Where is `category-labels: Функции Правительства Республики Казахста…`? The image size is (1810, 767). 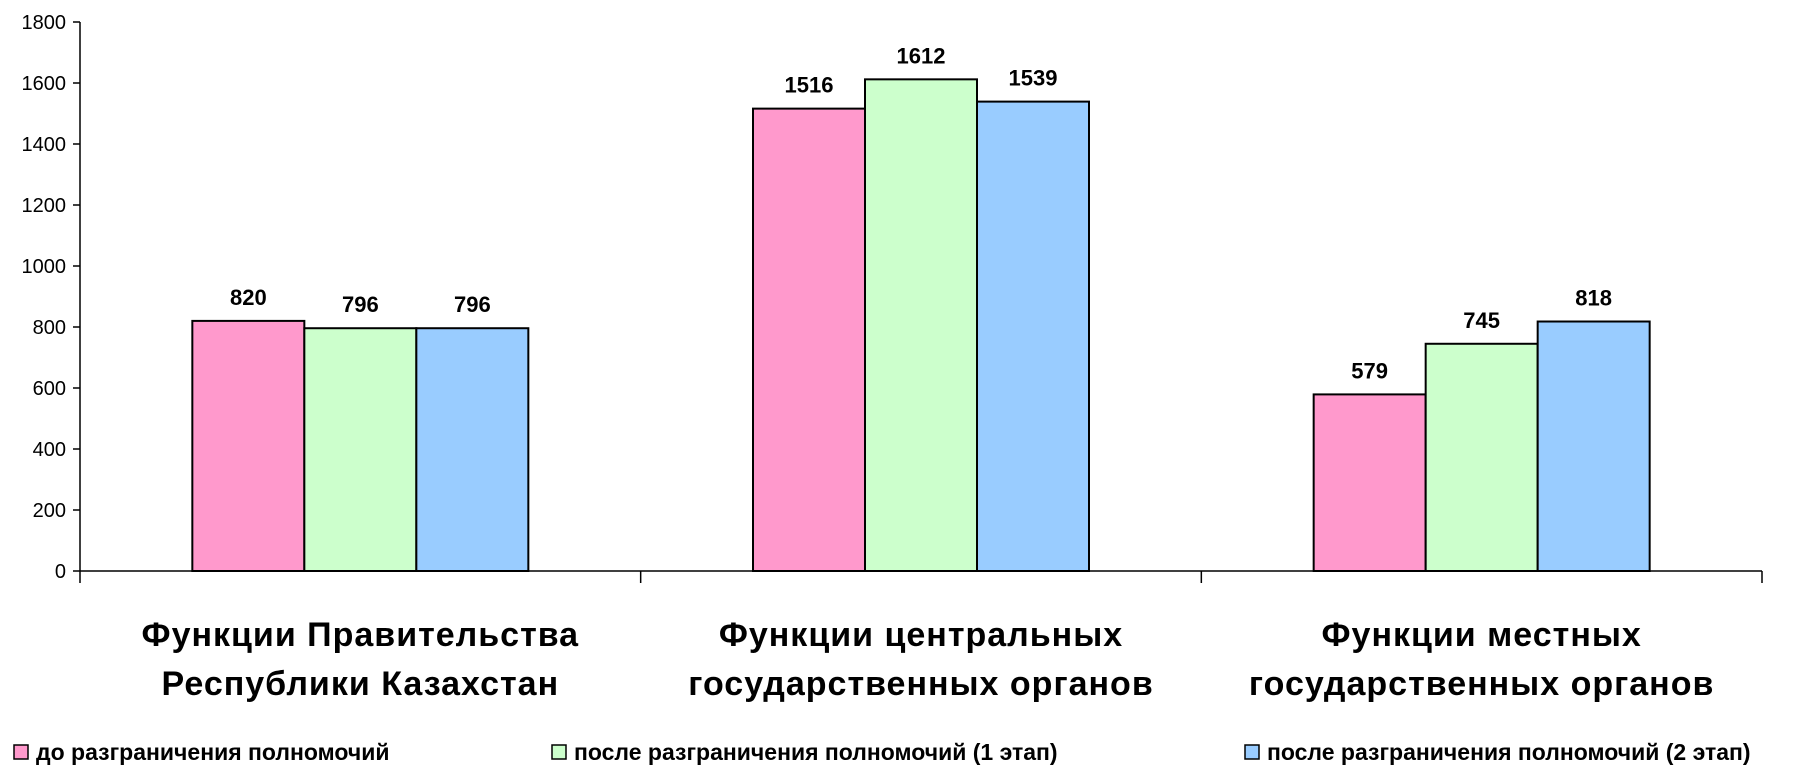
category-labels: Функции Правительства Республики Казахста… is located at coordinates (928, 659).